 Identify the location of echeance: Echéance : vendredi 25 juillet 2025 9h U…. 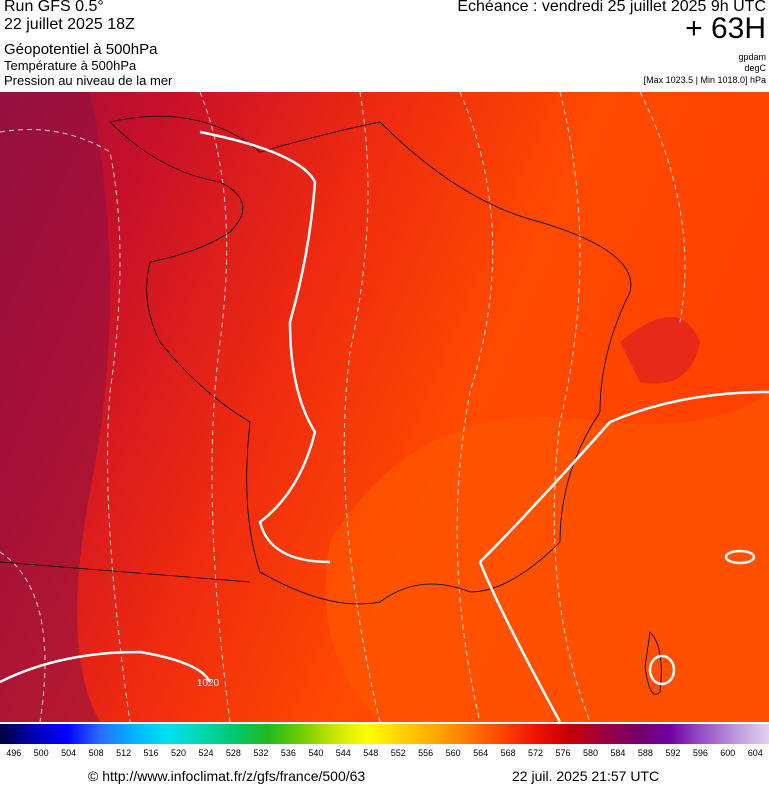
(611, 7).